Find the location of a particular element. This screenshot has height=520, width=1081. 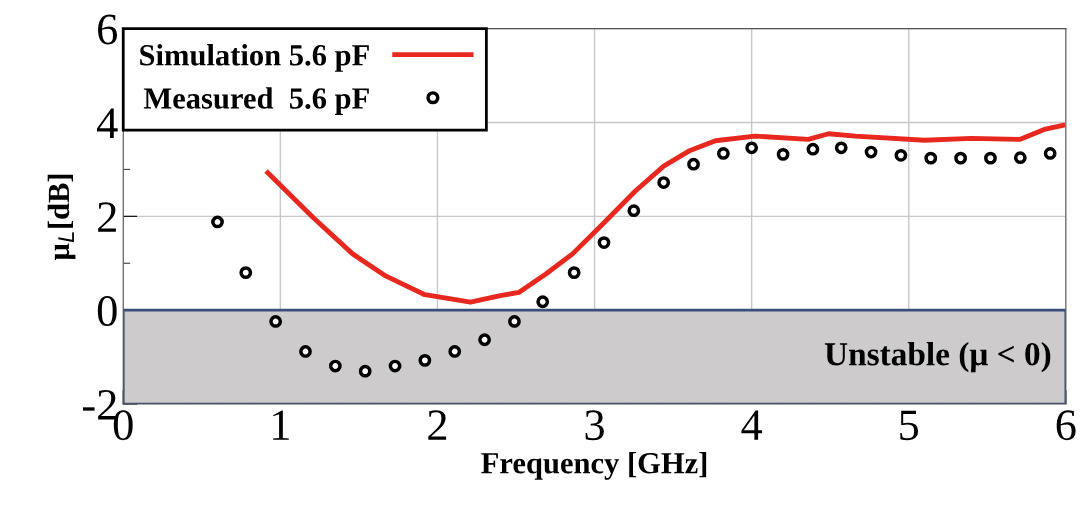

legend-label: Simulation 5.6 pF is located at coordinates (254, 58).